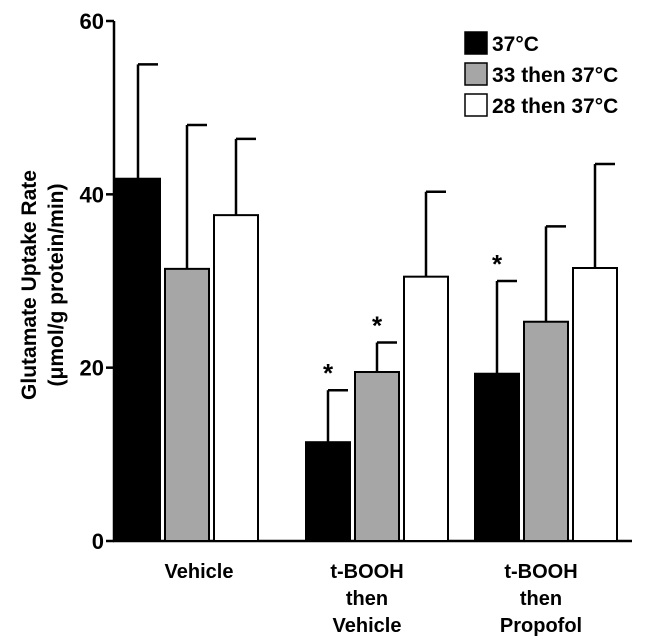  What do you see at coordinates (92, 194) in the screenshot?
I see `y-tick-label: 40` at bounding box center [92, 194].